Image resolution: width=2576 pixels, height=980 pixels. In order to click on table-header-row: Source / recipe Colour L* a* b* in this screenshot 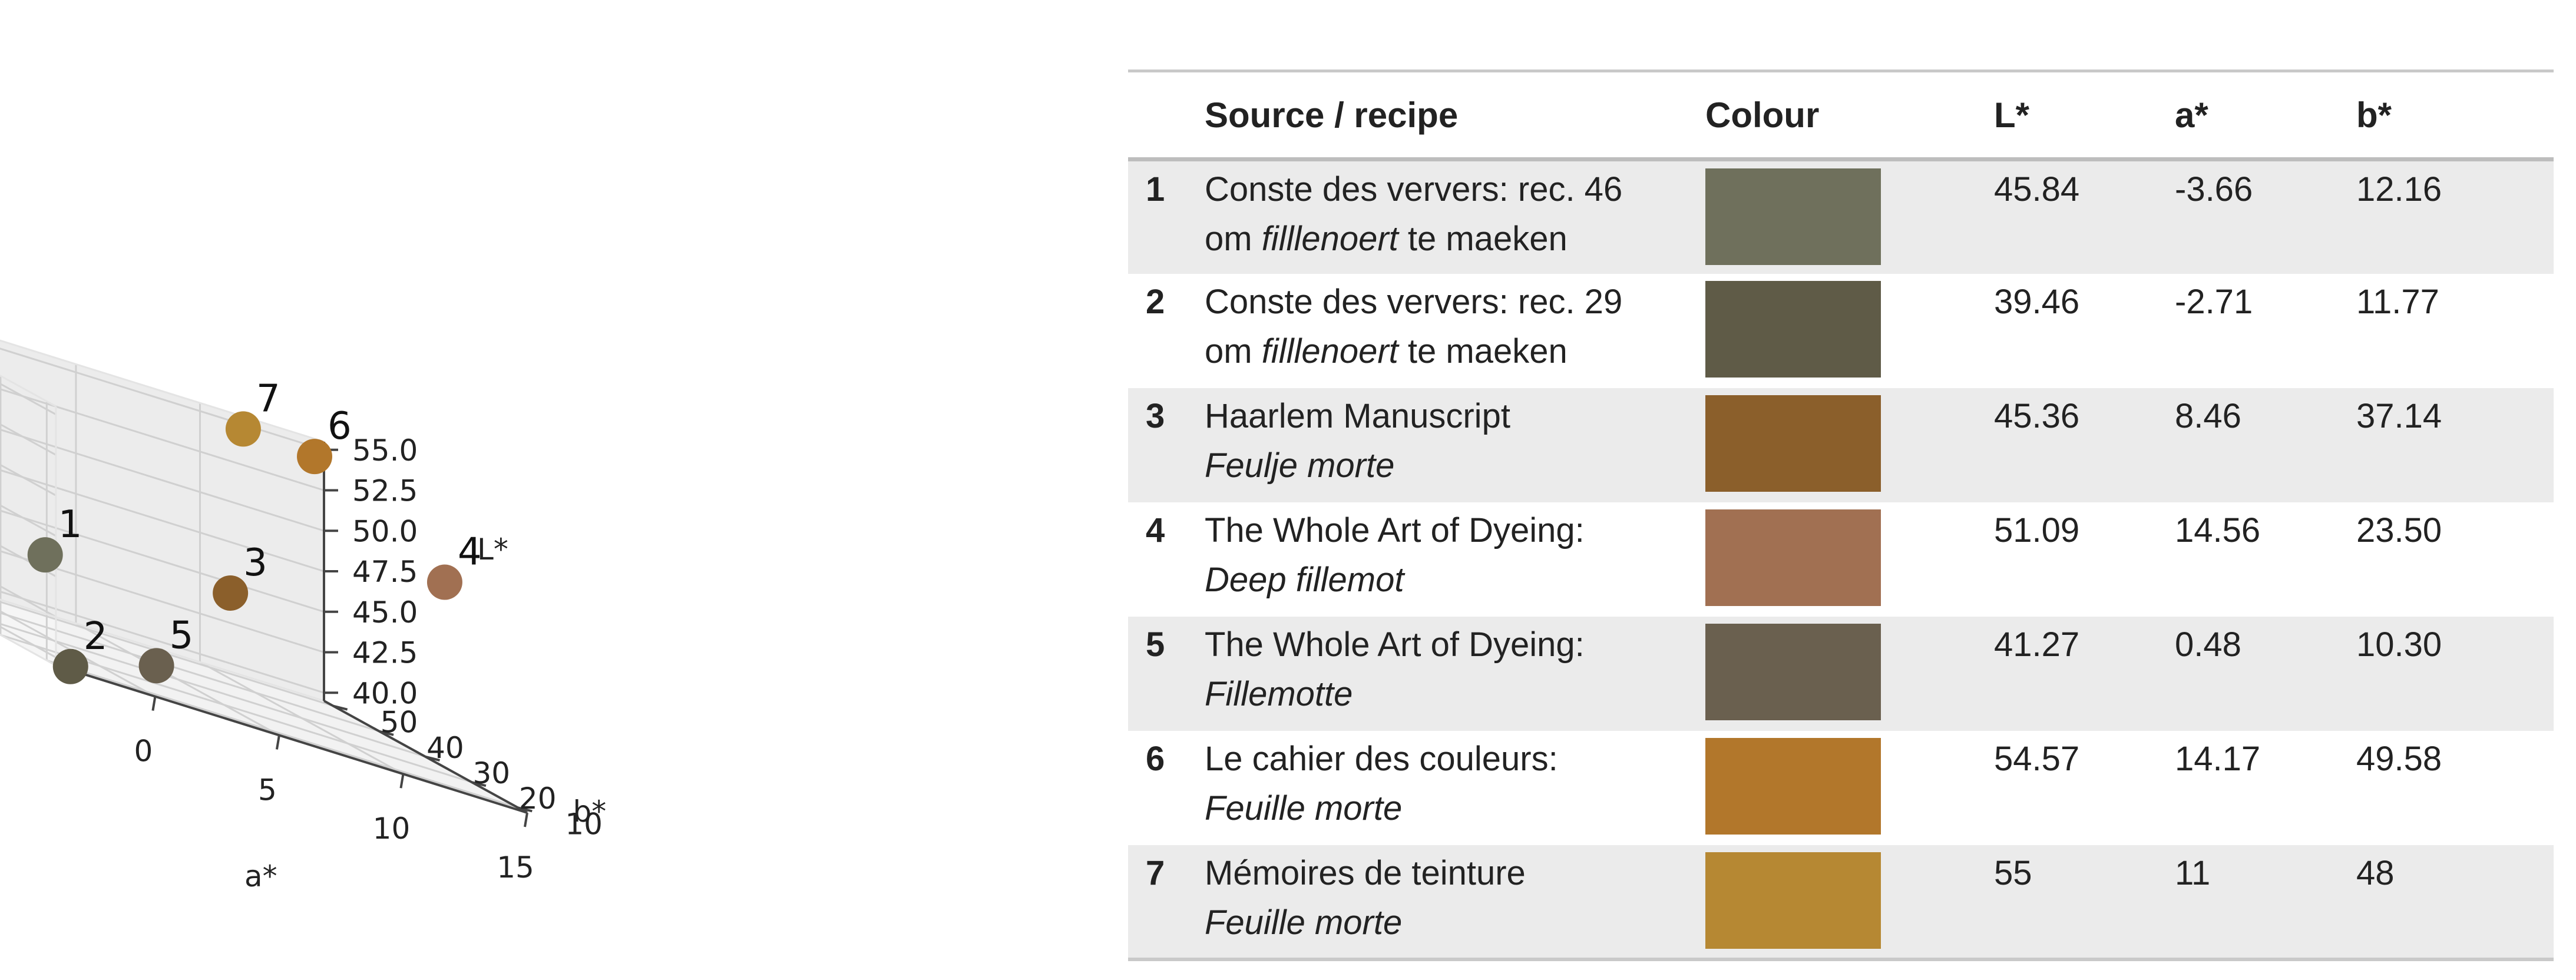, I will do `click(1841, 115)`.